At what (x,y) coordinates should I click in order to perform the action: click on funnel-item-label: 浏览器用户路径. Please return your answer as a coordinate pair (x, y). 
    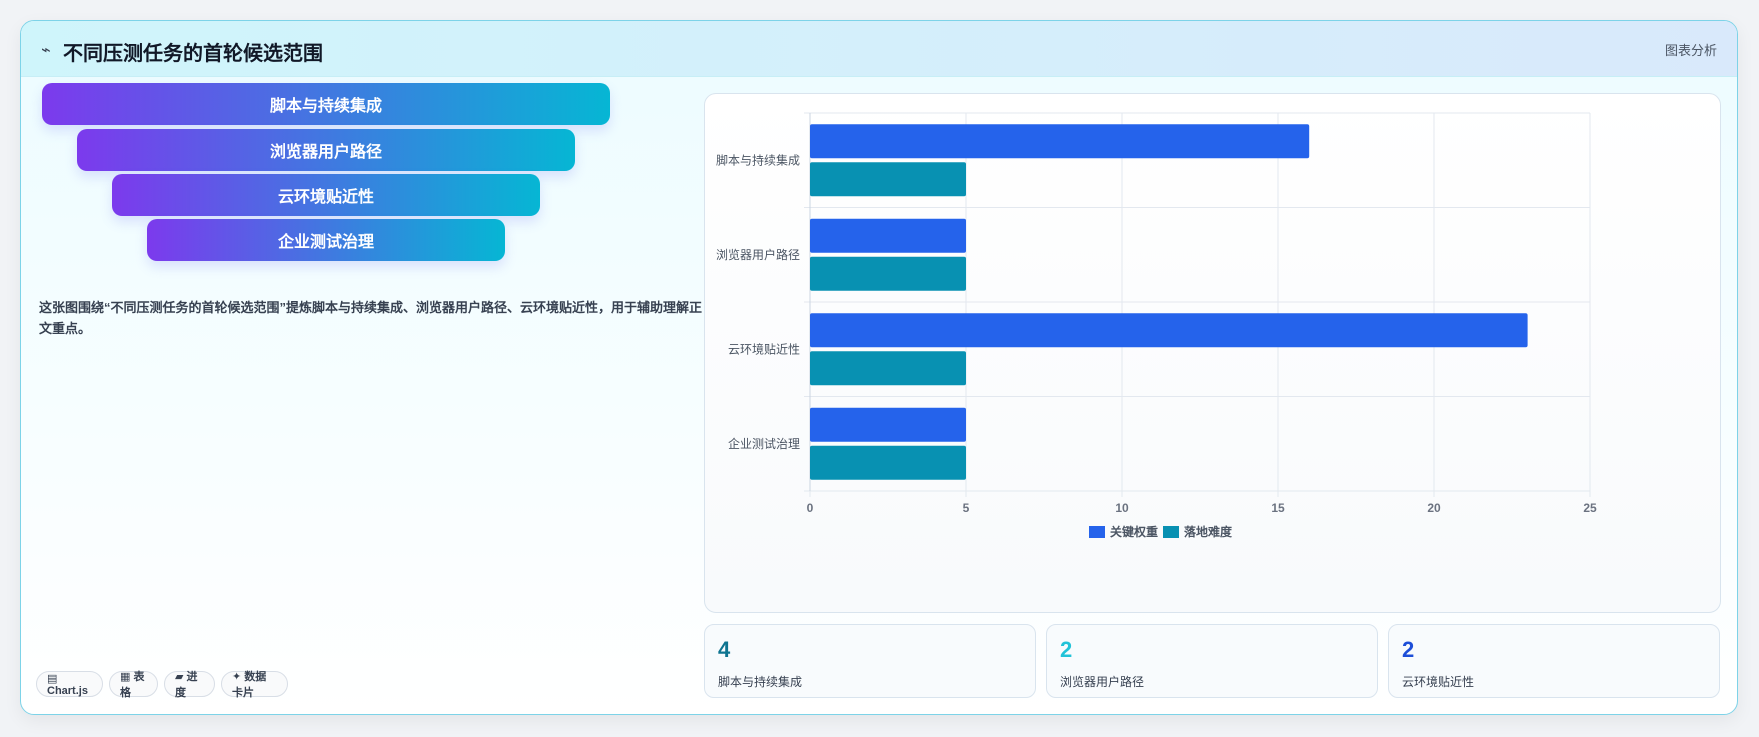
    Looking at the image, I should click on (325, 152).